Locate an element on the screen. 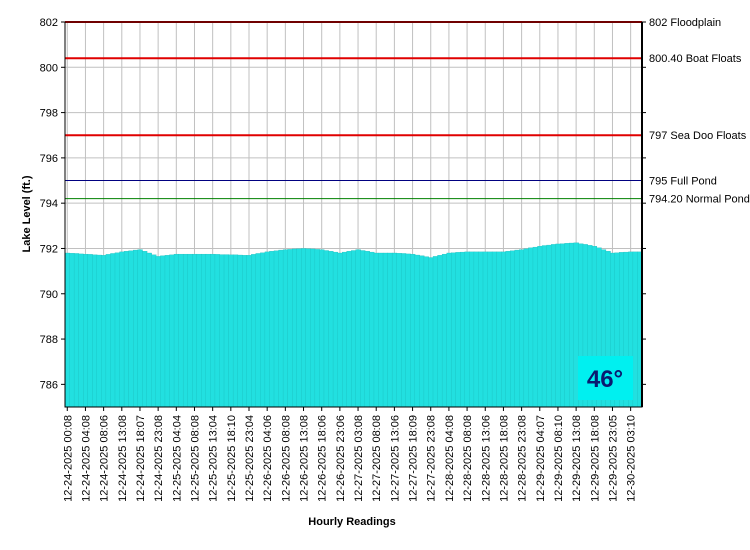  y-tick-label: 800 is located at coordinates (49, 68).